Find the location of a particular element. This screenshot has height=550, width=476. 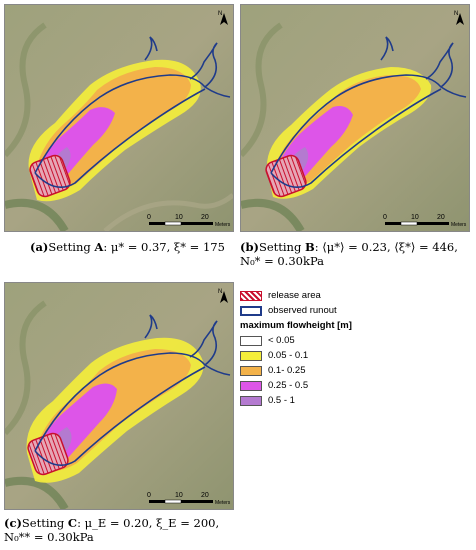

legend-label: observed runout is located at coordinates (302, 310).